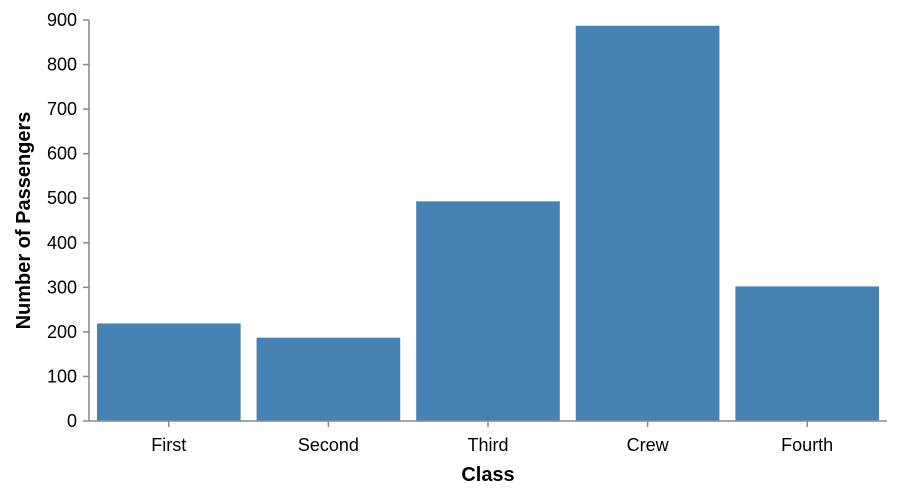 The width and height of the screenshot is (898, 494). I want to click on x-axis-title: Class, so click(487, 475).